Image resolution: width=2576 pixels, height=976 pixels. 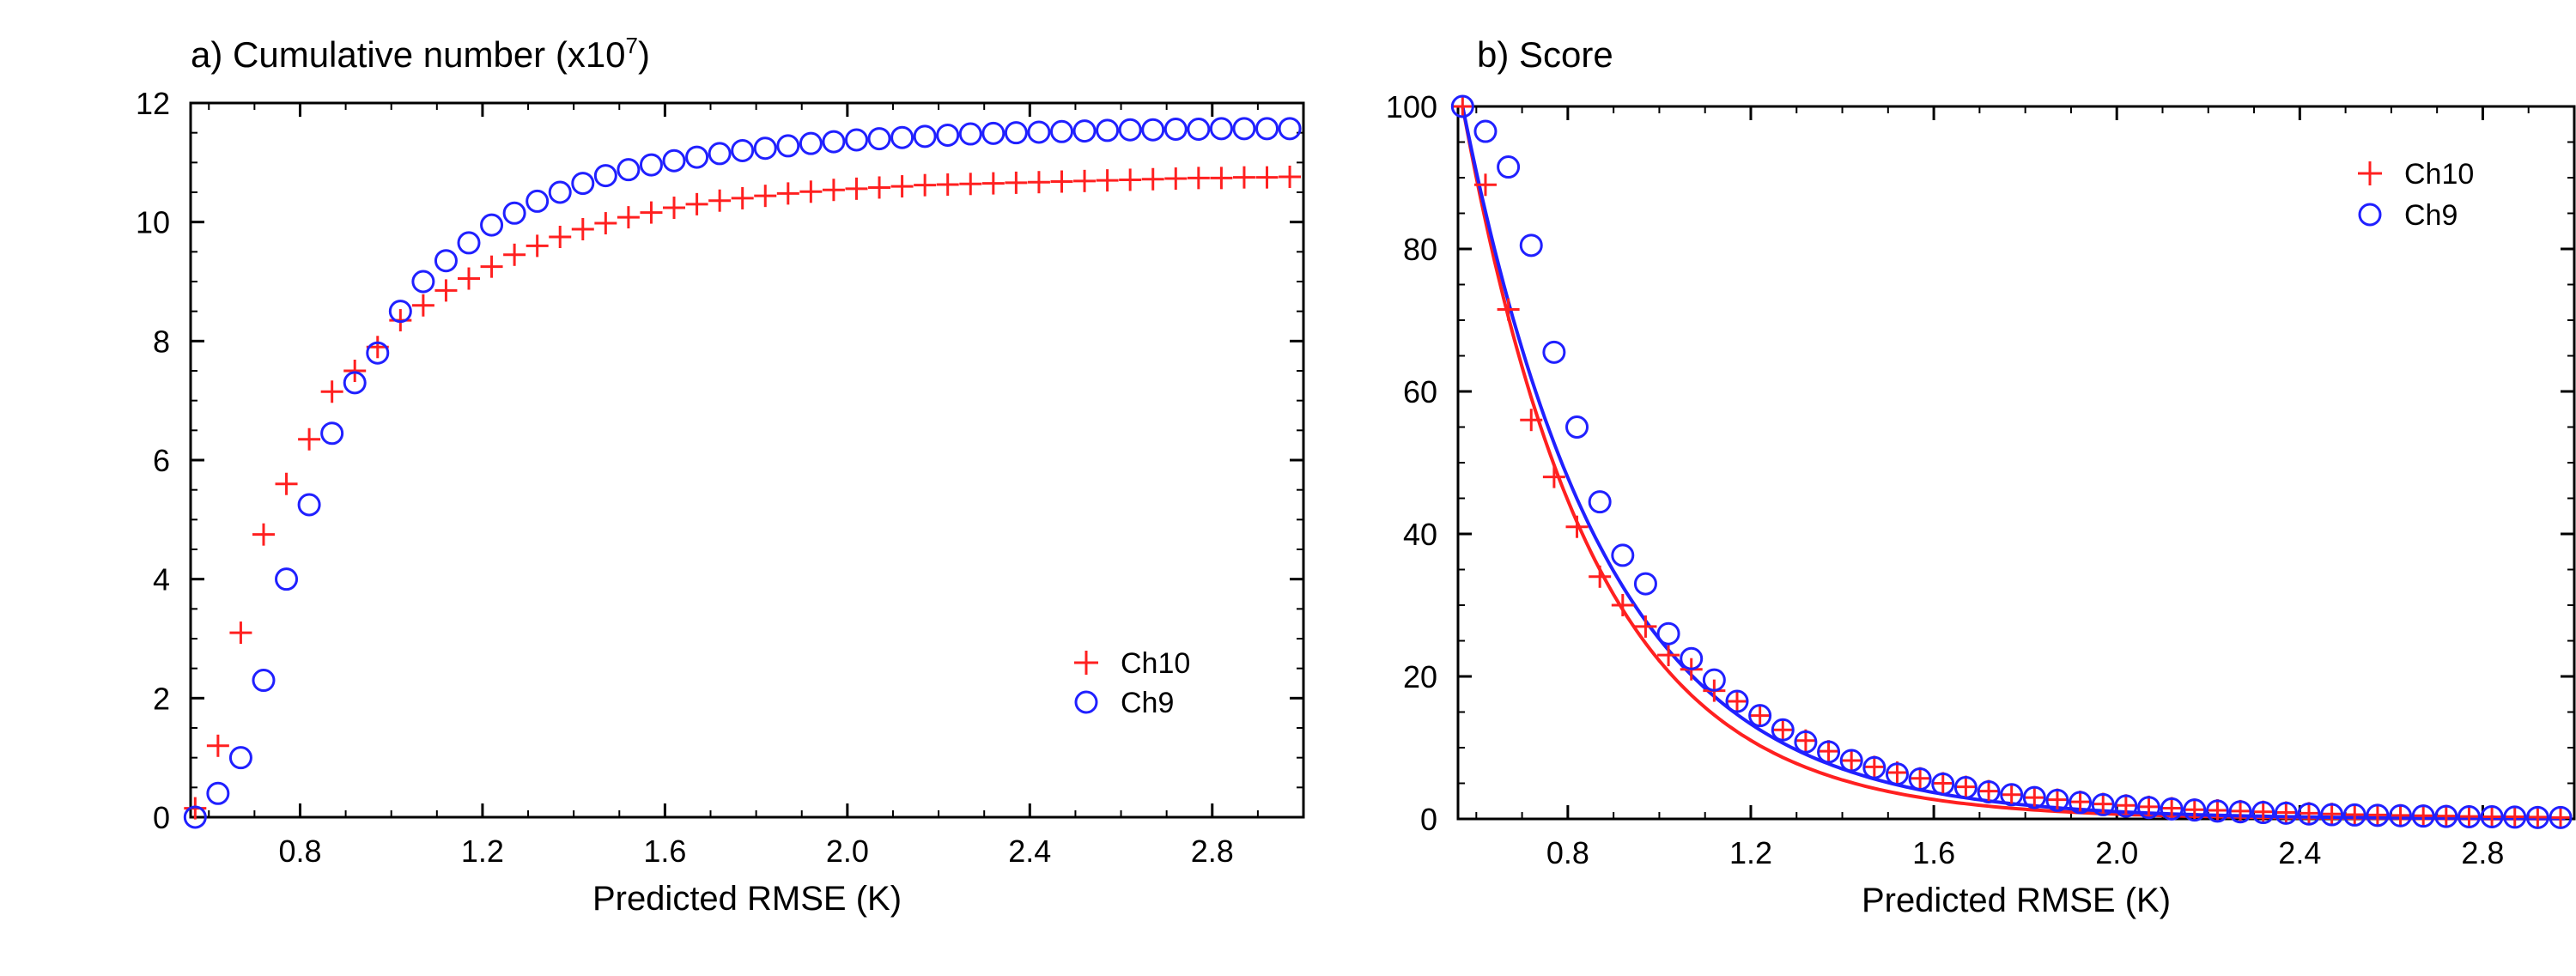 I want to click on panel-a-legend-ch10-label: Ch10, so click(x=1155, y=663).